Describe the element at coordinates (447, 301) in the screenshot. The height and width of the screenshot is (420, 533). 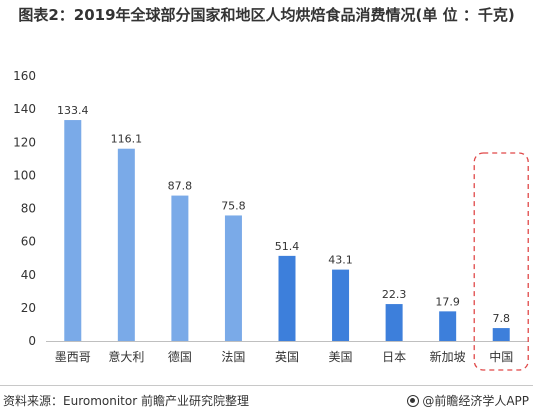
I see `data-label: 17.9` at that location.